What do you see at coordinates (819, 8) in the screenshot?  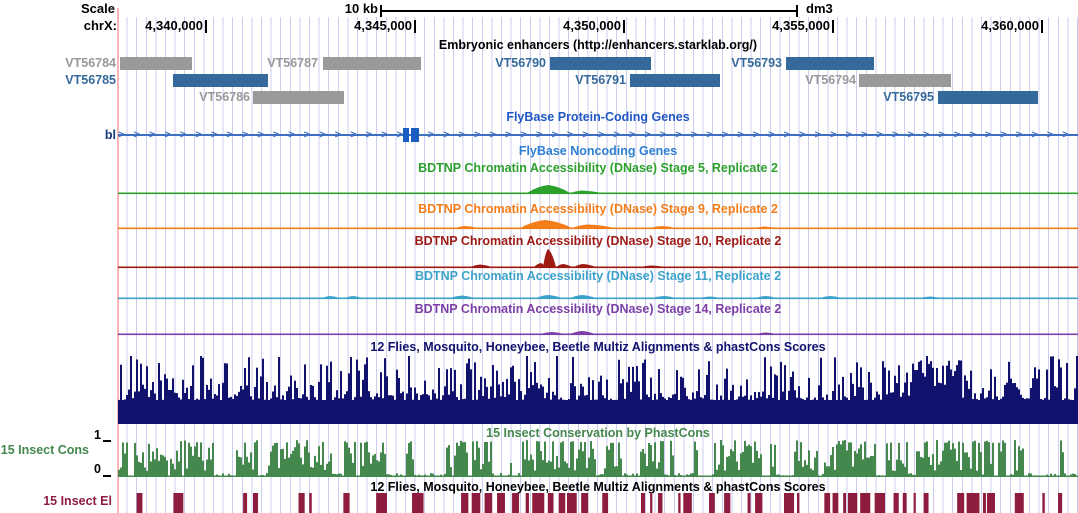 I see `assembly-label: dm3` at bounding box center [819, 8].